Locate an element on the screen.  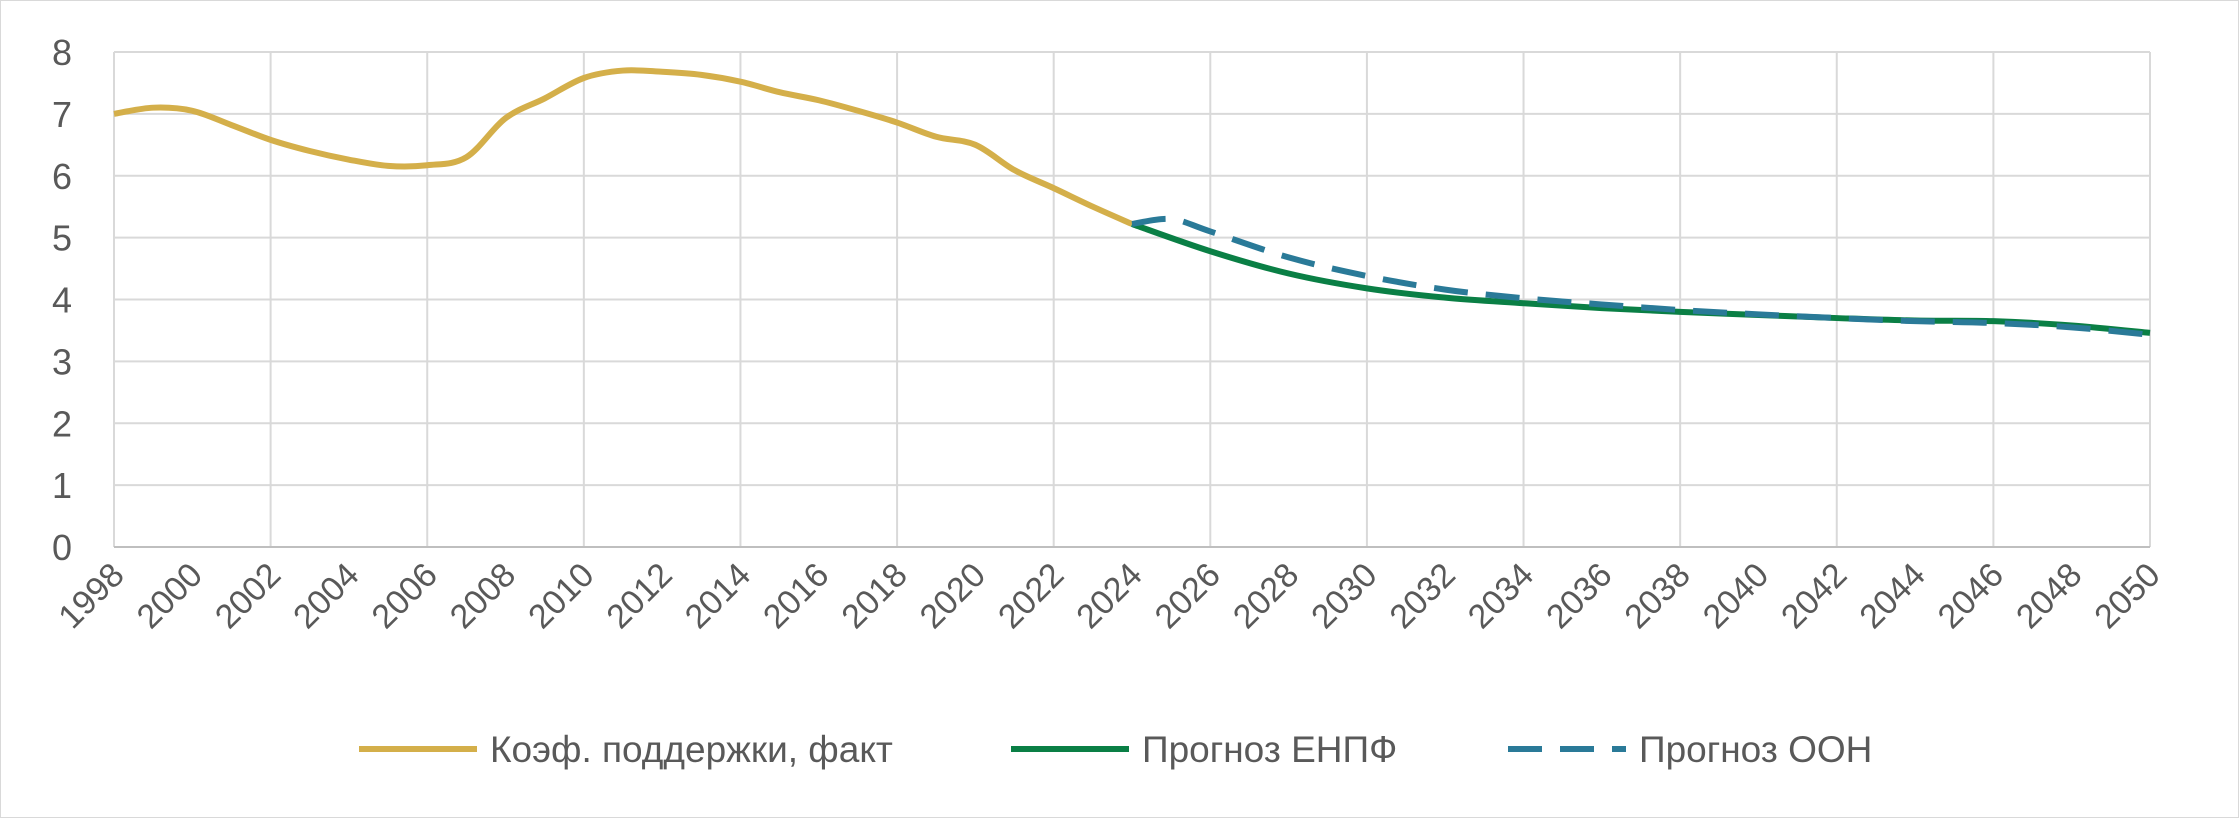
x-tick-label: 2002 is located at coordinates (248, 596).